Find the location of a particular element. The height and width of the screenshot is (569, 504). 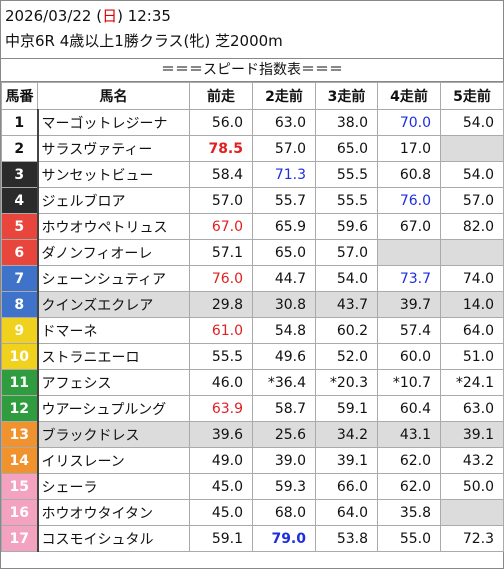

horse-name: ホウオウタイタン is located at coordinates (113, 512).